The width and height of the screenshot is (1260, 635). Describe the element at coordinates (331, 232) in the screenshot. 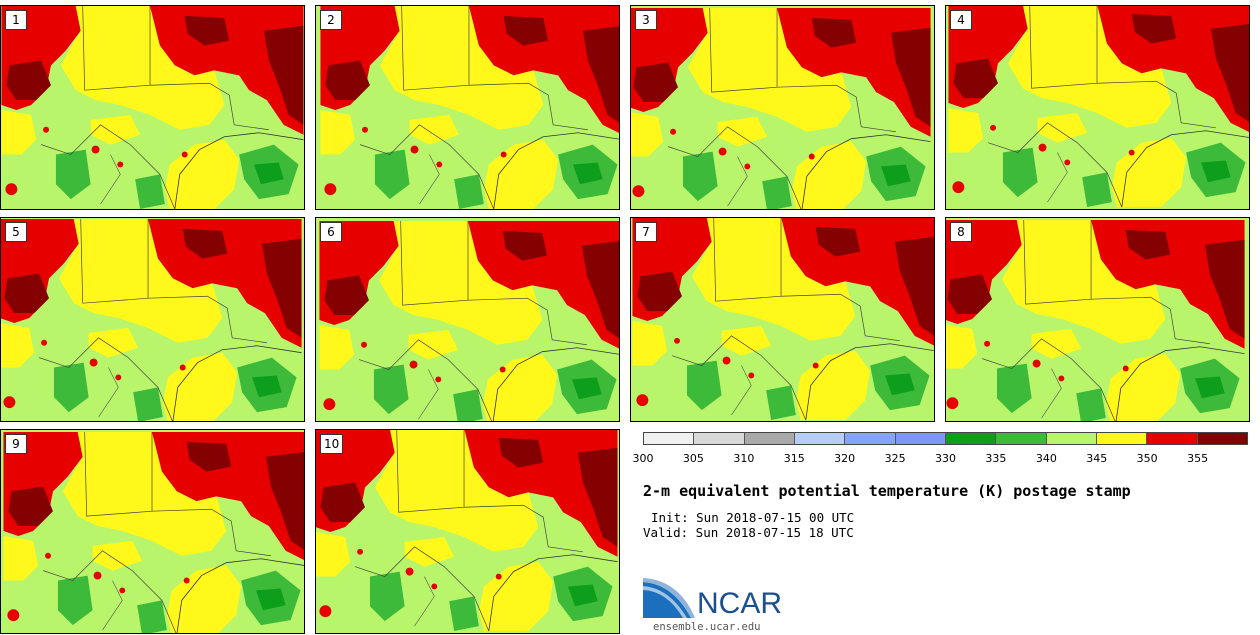

I see `member-number: 6` at that location.